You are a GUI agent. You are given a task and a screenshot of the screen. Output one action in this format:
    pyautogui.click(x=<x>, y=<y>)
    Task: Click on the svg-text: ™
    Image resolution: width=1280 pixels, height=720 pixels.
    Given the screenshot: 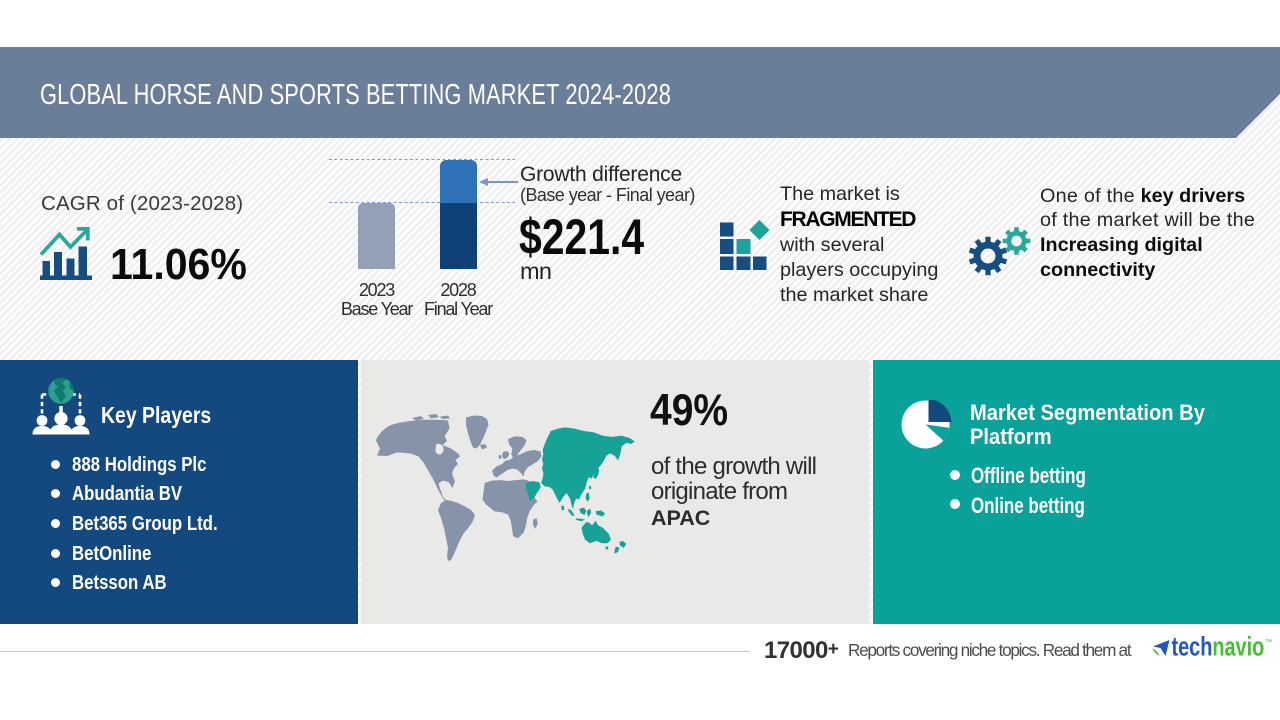 What is the action you would take?
    pyautogui.click(x=1268, y=642)
    